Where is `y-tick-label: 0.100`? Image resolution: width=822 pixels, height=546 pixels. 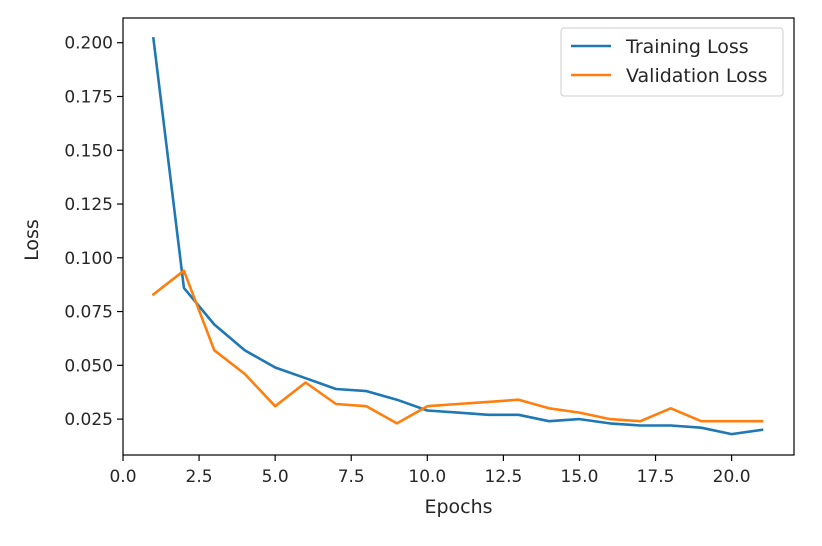 y-tick-label: 0.100 is located at coordinates (88, 259).